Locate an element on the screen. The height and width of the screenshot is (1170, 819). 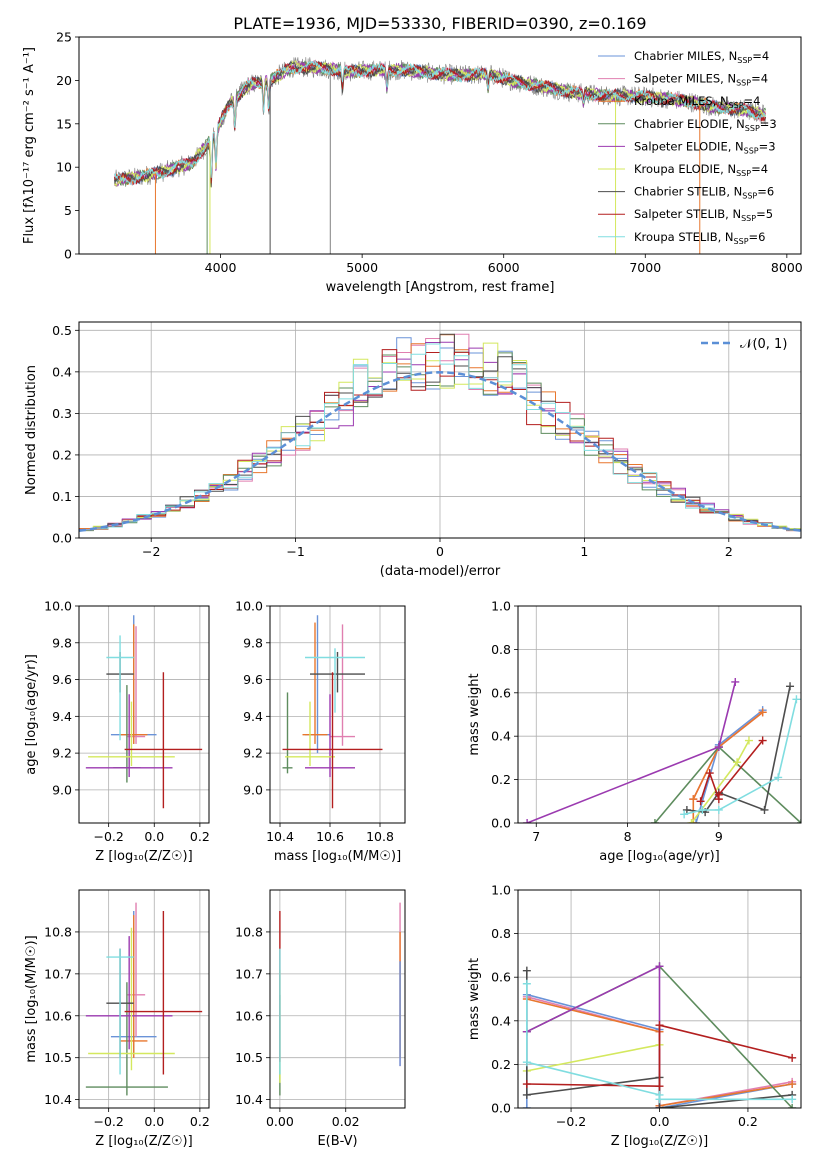
legend-label: Chabrier STELIB, NSSP=6 is located at coordinates (704, 193).